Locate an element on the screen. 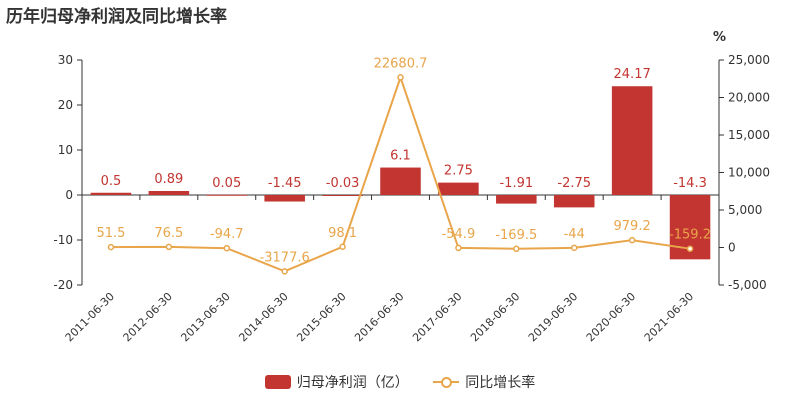 The height and width of the screenshot is (400, 800). growth-data-label: 979.2 is located at coordinates (632, 226).